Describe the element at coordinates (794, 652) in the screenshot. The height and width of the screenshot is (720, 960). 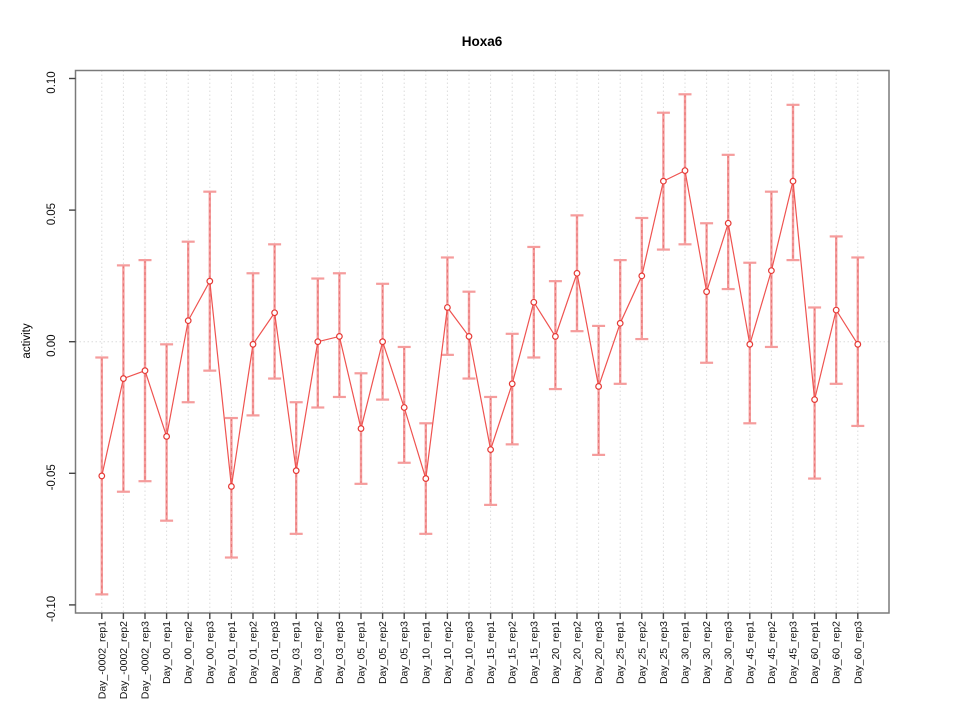
I see `svg-text: Day_45_rep3` at that location.